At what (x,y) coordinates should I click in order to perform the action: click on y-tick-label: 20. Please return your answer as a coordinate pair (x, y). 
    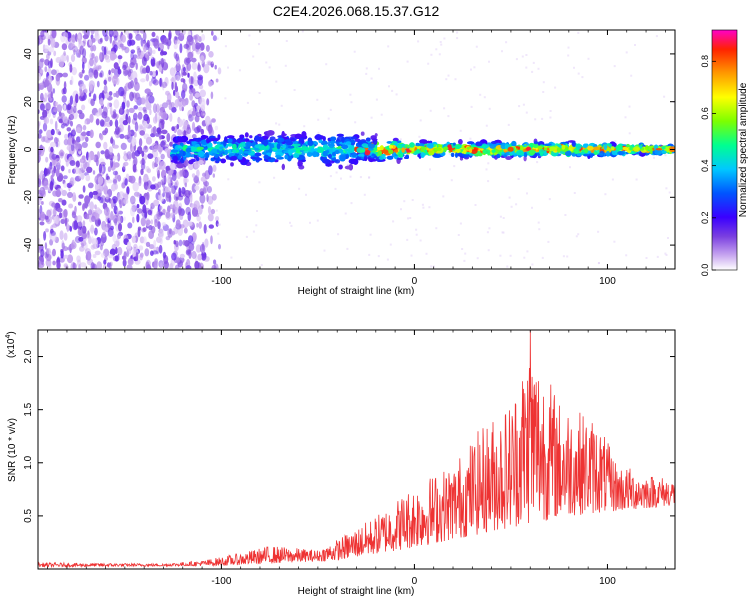
    Looking at the image, I should click on (28, 102).